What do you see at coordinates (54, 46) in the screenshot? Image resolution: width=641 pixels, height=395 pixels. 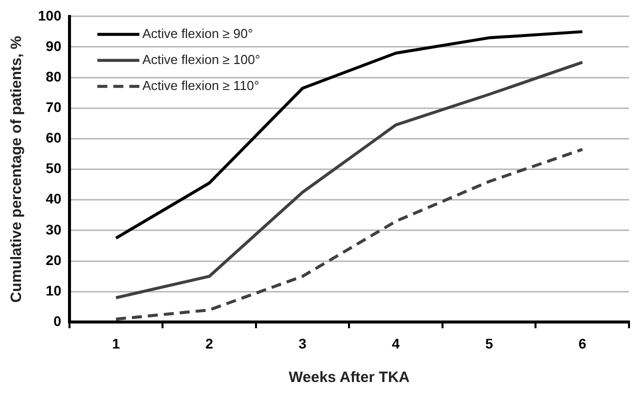 I see `y-tick-label: 90` at bounding box center [54, 46].